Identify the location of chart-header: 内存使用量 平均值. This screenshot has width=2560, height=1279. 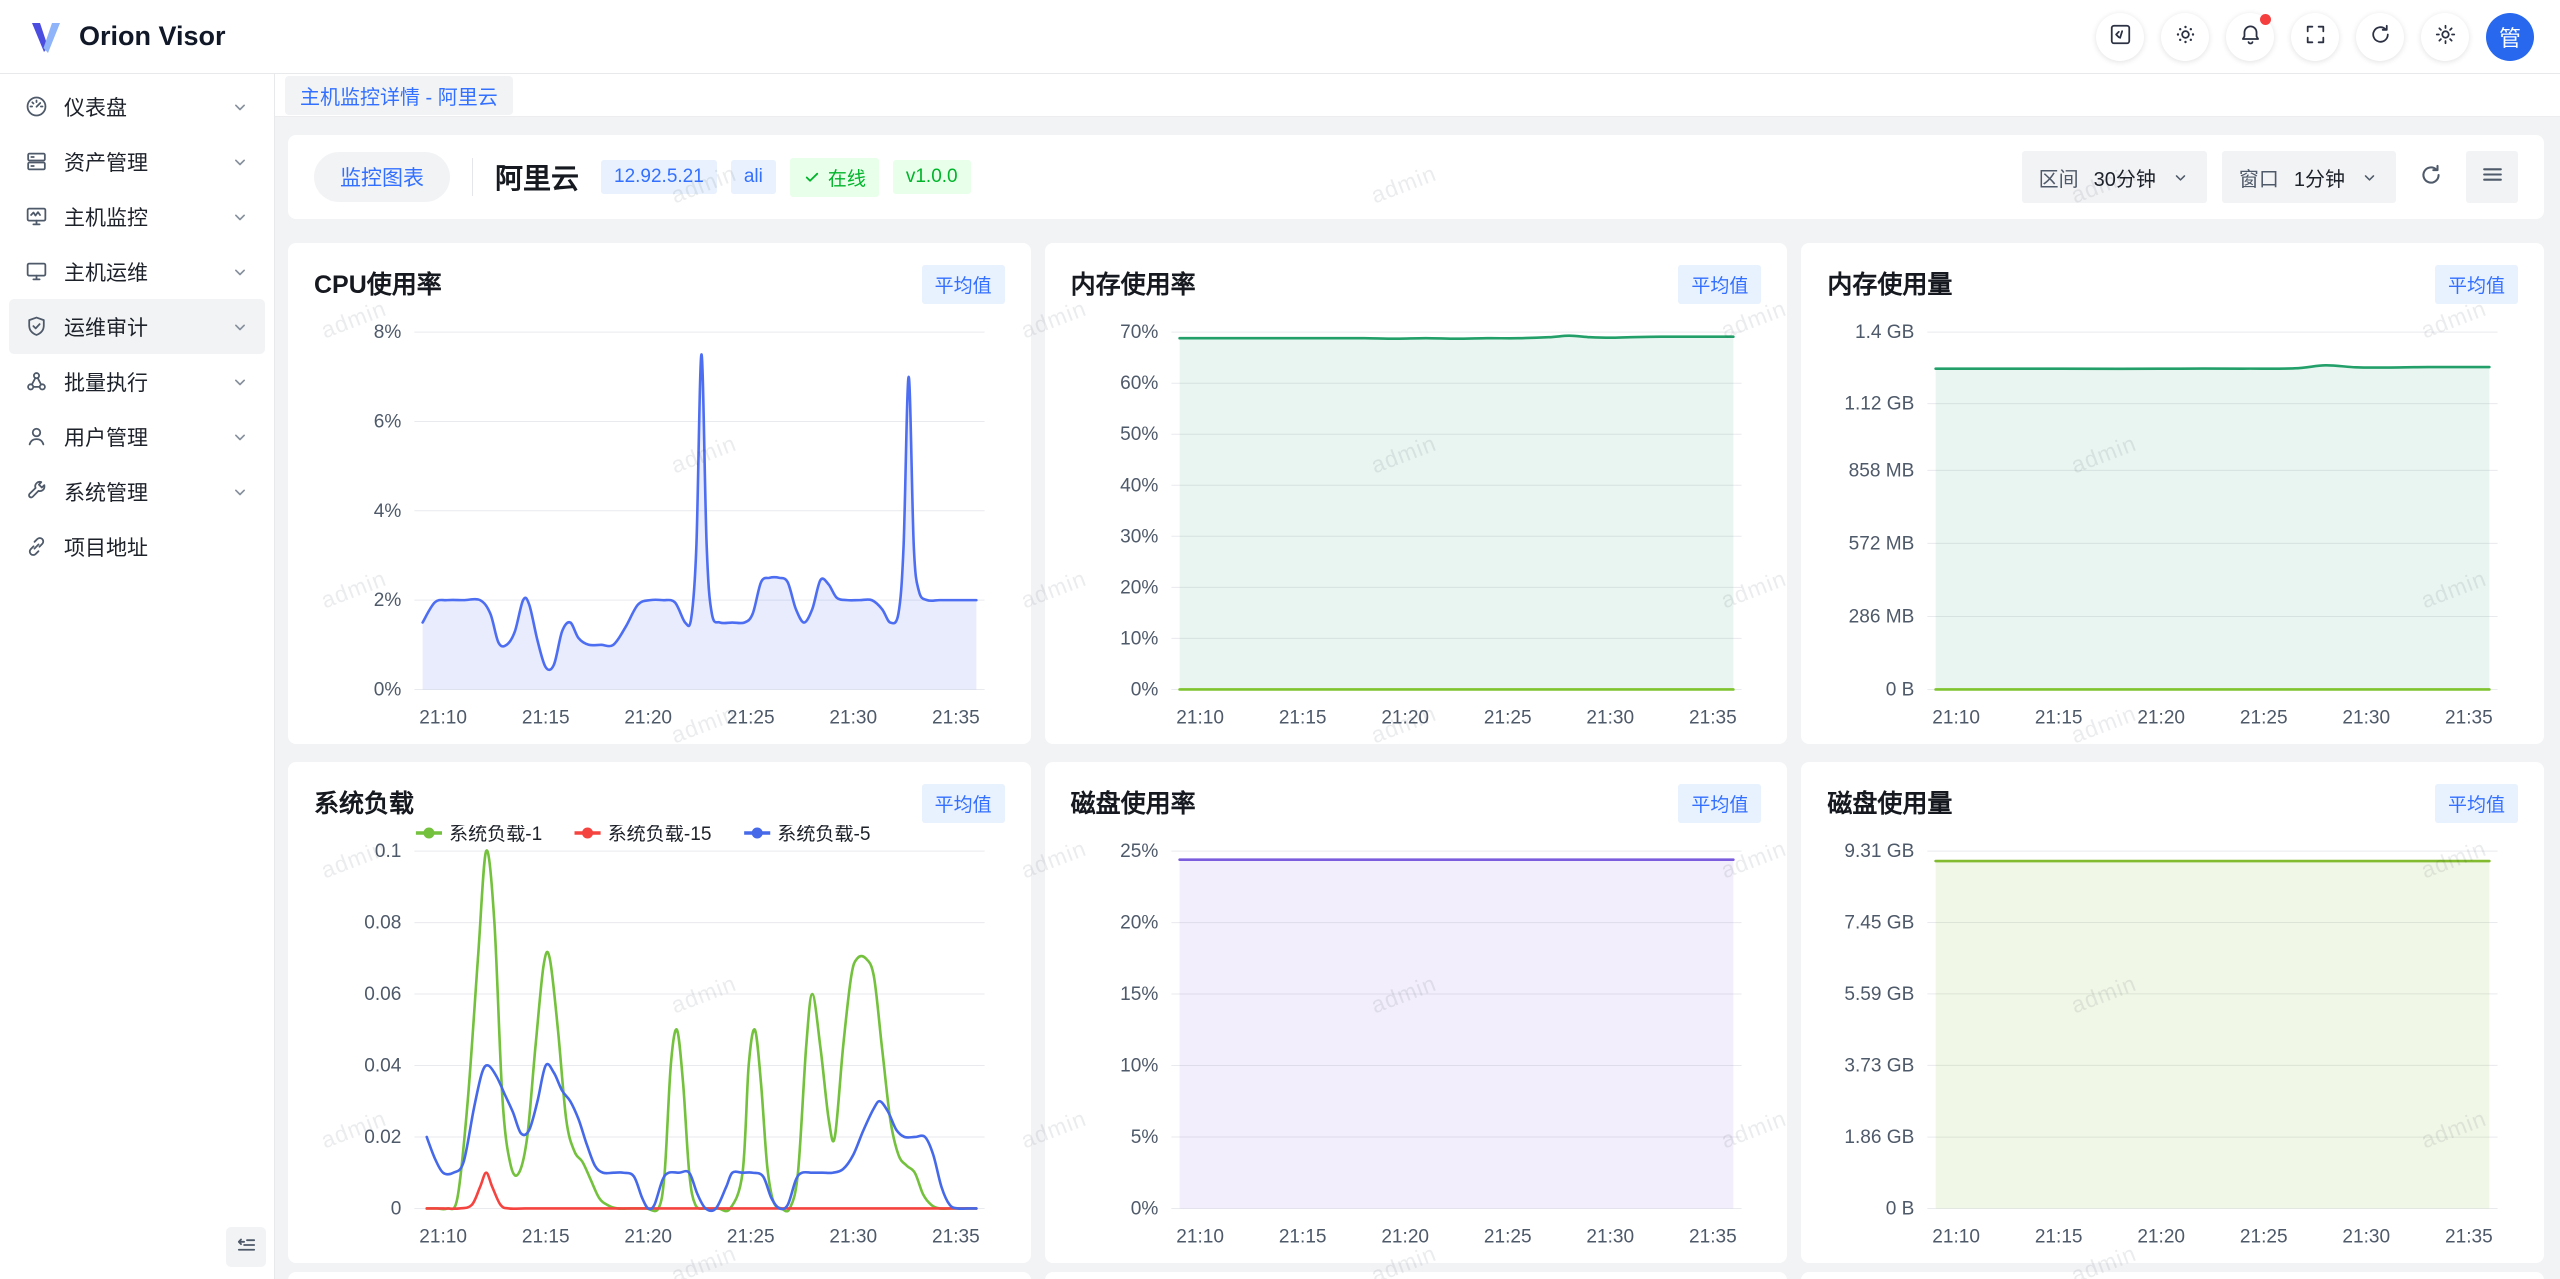
(2172, 284).